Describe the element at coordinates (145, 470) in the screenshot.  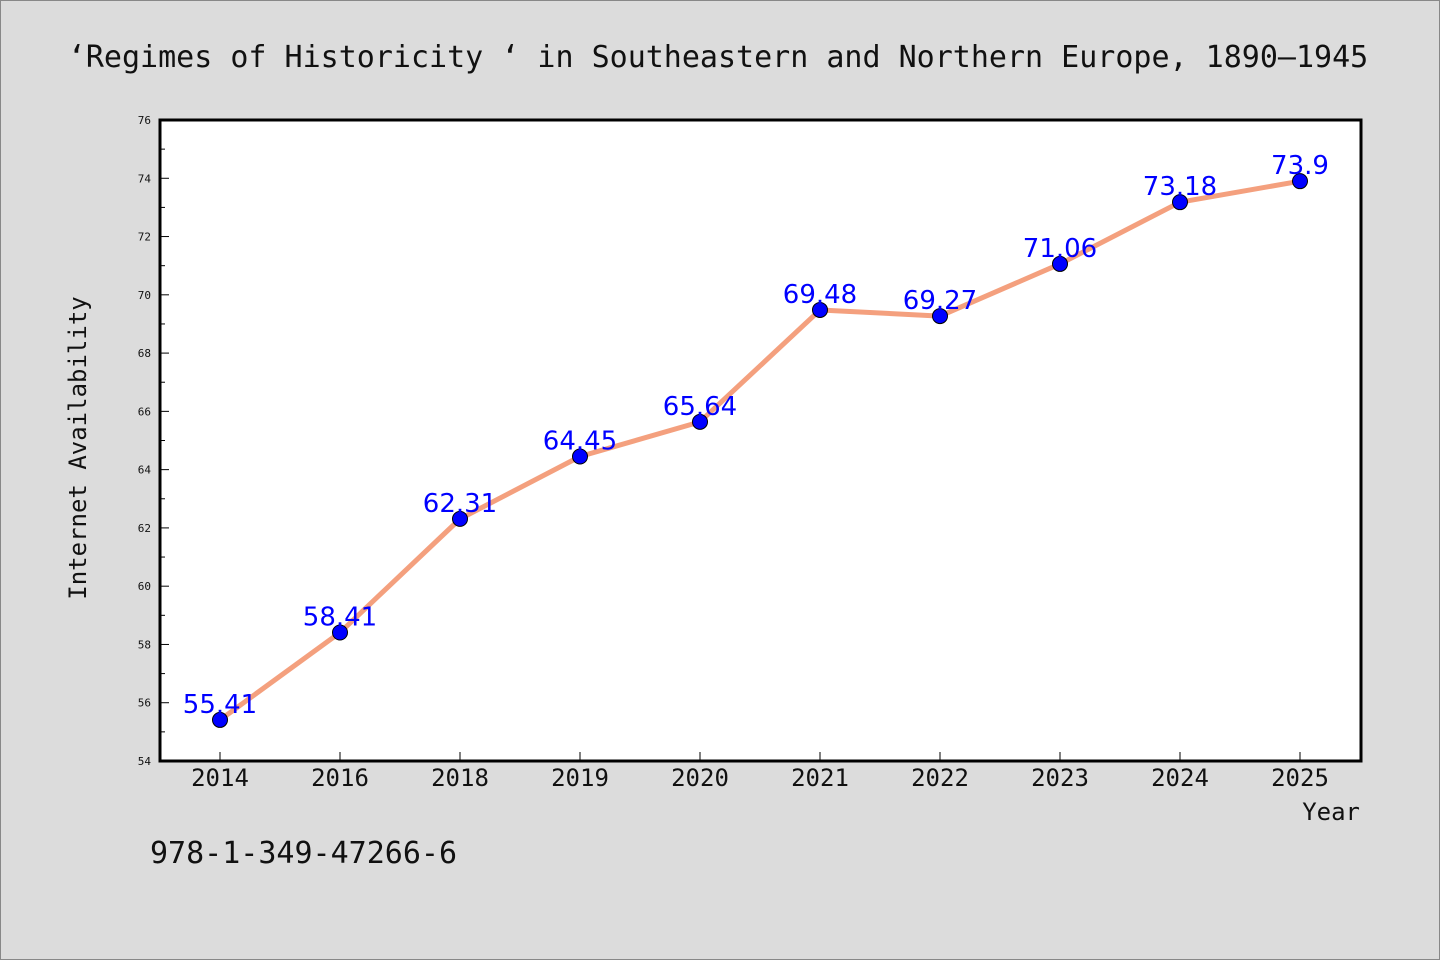
I see `y-tick-label: 64` at that location.